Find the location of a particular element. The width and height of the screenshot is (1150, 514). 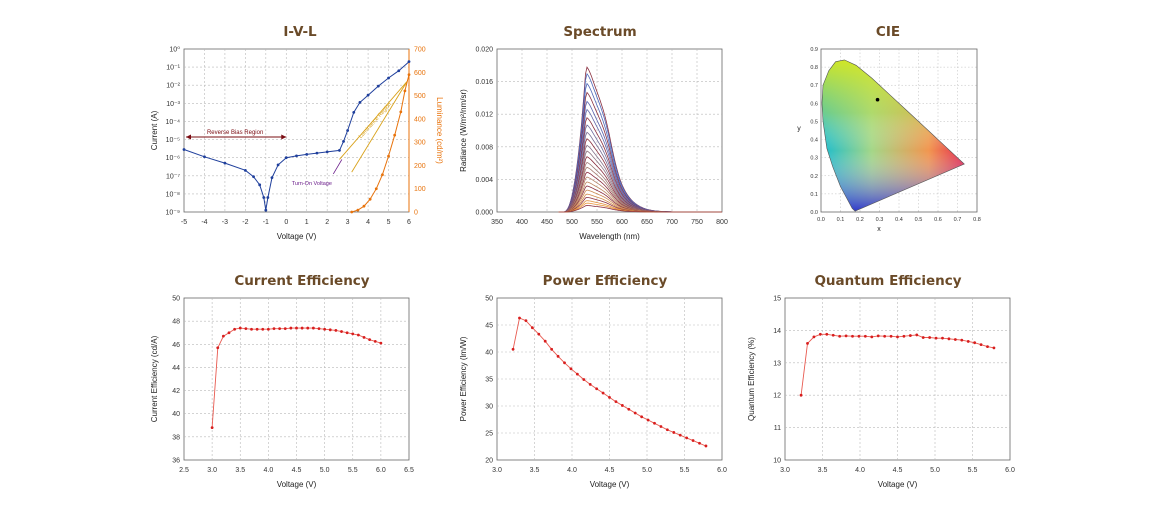

ivl-x-tick-label: -3 is located at coordinates (225, 222).